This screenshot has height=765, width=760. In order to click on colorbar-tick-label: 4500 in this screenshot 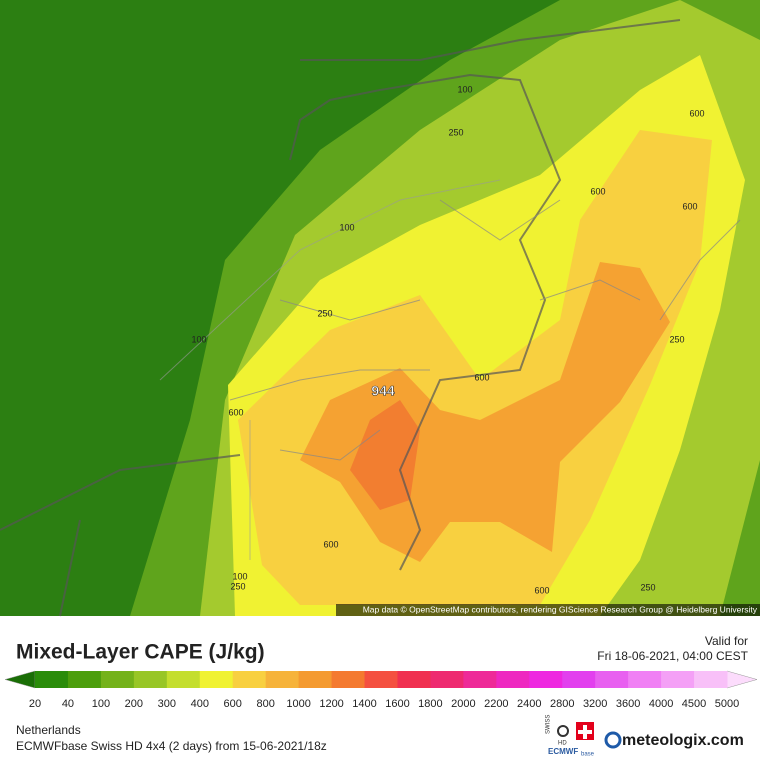, I will do `click(694, 704)`.